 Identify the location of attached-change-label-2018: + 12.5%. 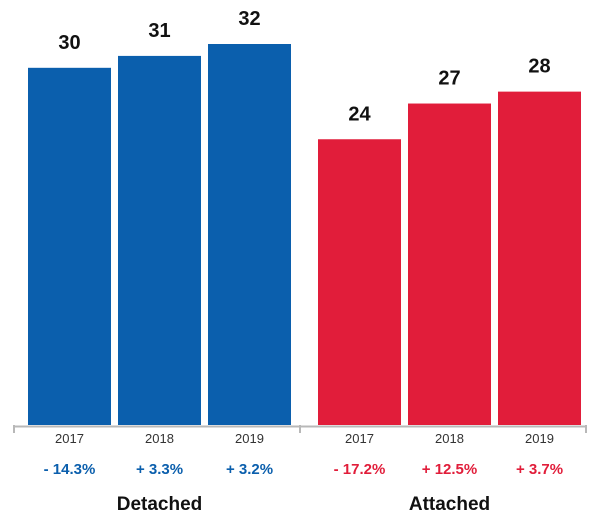
(449, 469).